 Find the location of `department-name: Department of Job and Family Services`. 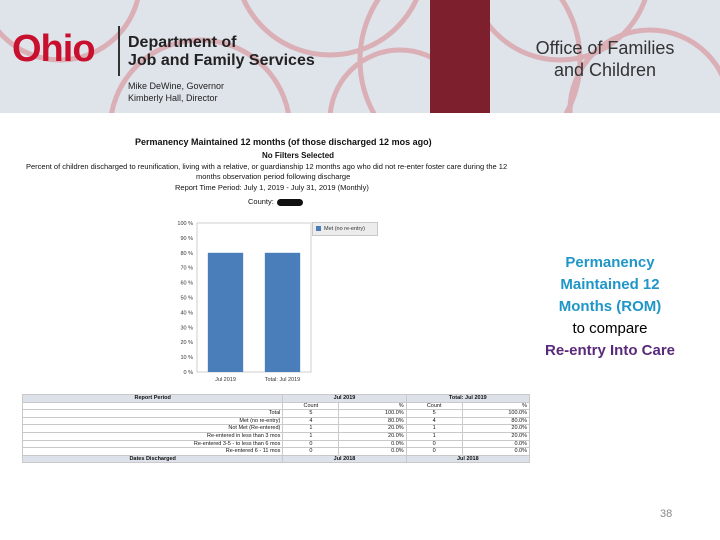

department-name: Department of Job and Family Services is located at coordinates (221, 52).